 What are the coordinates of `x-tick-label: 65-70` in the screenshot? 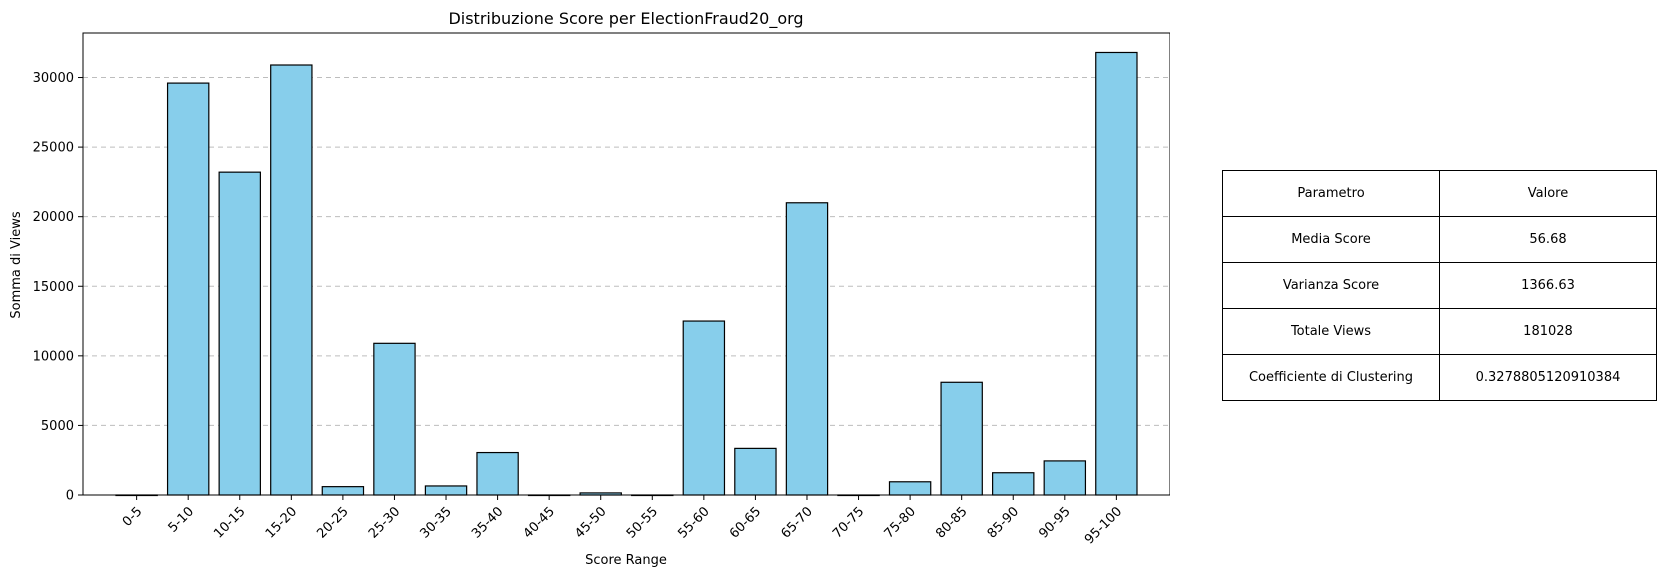 It's located at (796, 522).